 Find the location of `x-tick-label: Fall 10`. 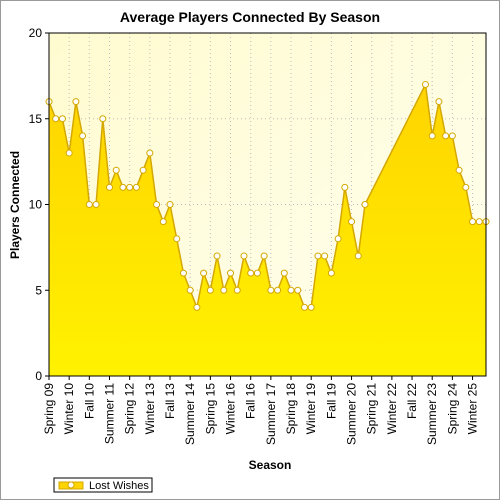

x-tick-label: Fall 10 is located at coordinates (89, 401).